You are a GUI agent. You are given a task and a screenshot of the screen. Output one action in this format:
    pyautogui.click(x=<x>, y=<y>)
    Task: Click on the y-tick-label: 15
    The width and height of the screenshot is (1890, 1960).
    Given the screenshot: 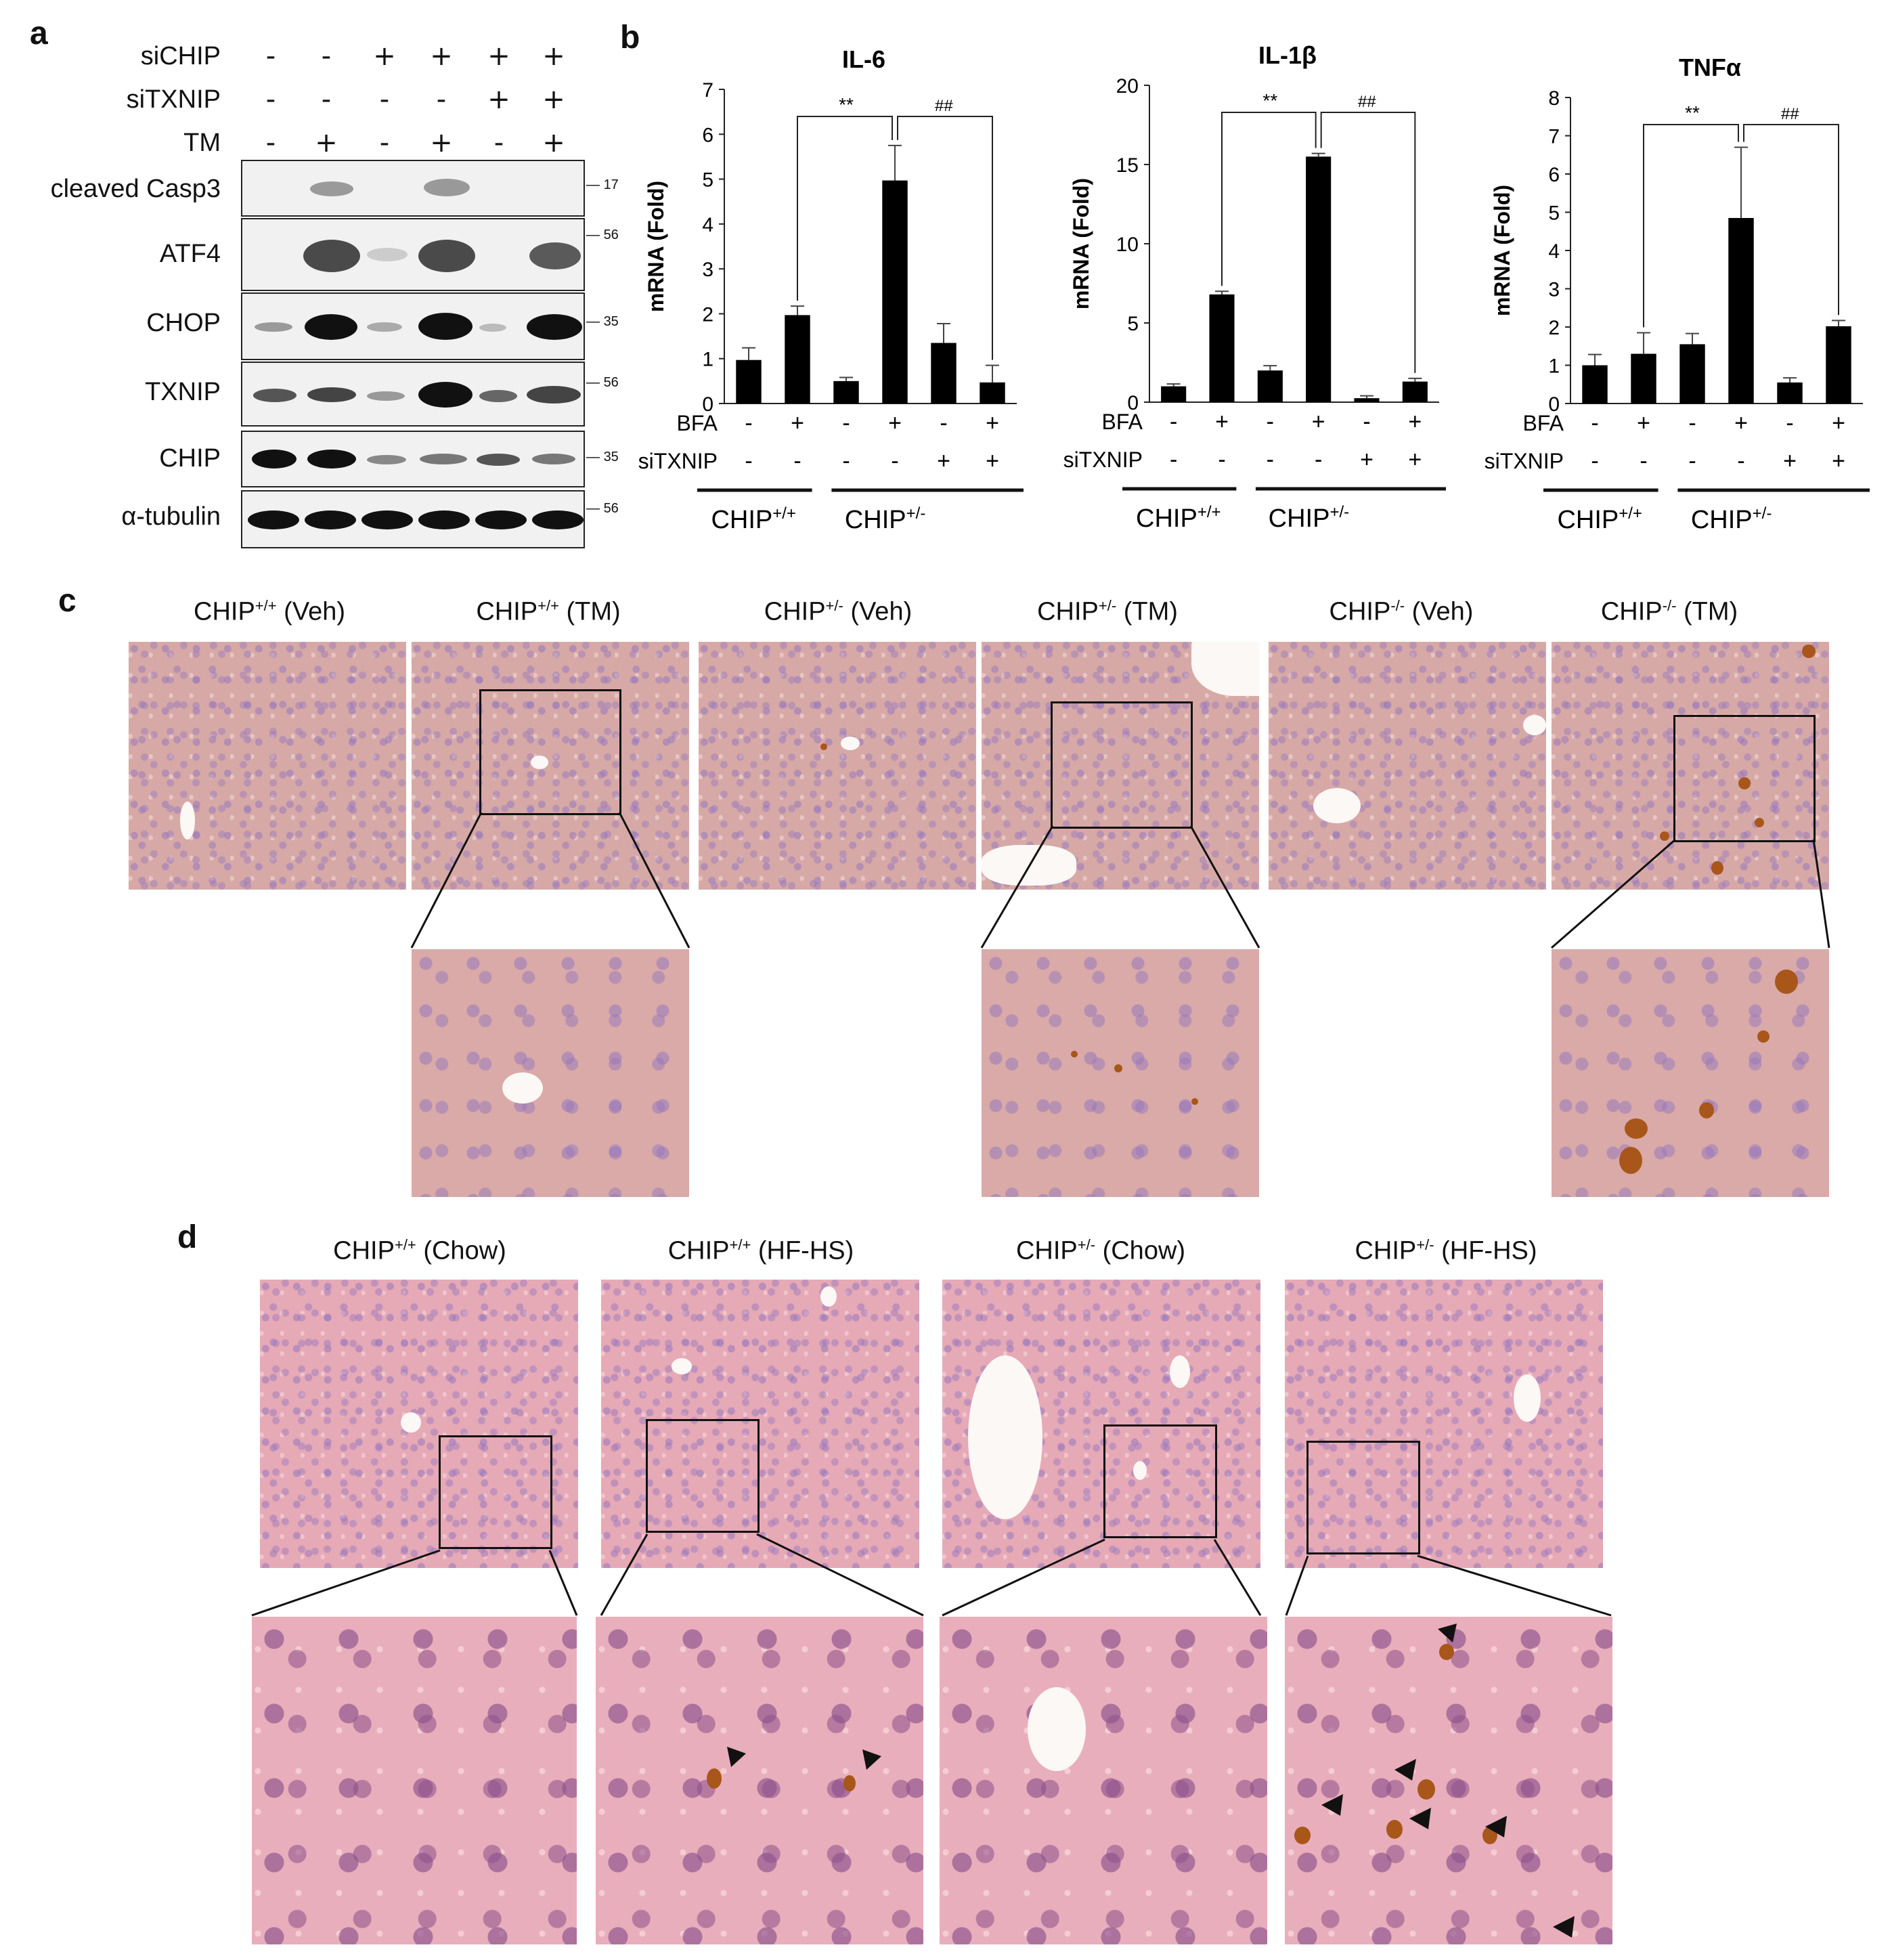 What is the action you would take?
    pyautogui.click(x=1127, y=165)
    